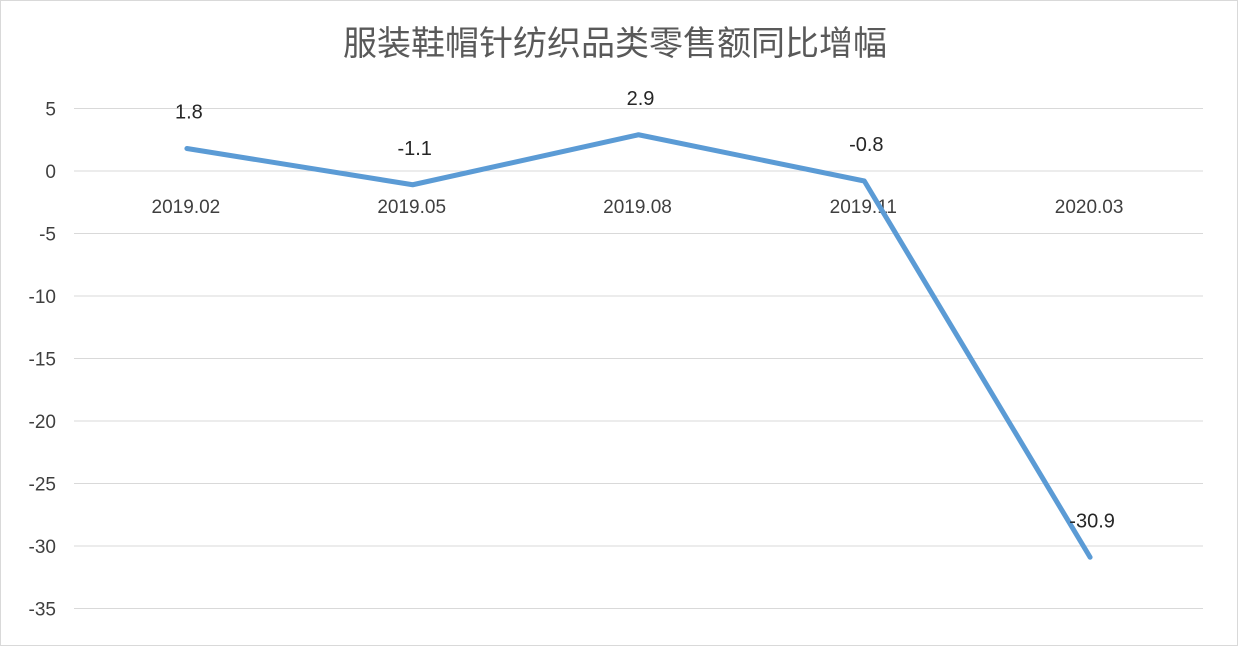 This screenshot has height=646, width=1238. What do you see at coordinates (50, 172) in the screenshot?
I see `y-tick-label: 0` at bounding box center [50, 172].